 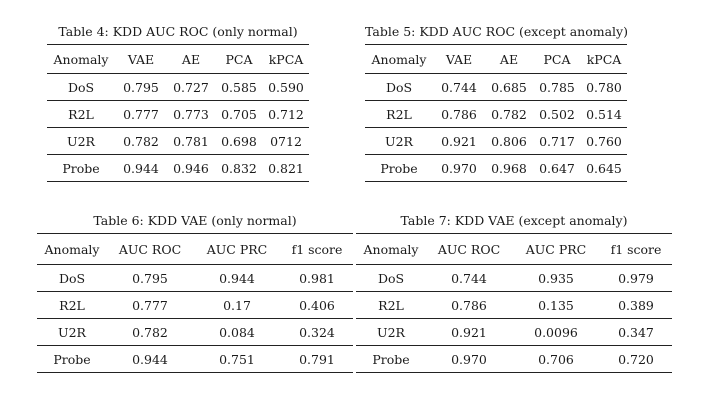 I want to click on table-row: U2R 0.921 0.806 0.717 0.760, so click(x=496, y=141).